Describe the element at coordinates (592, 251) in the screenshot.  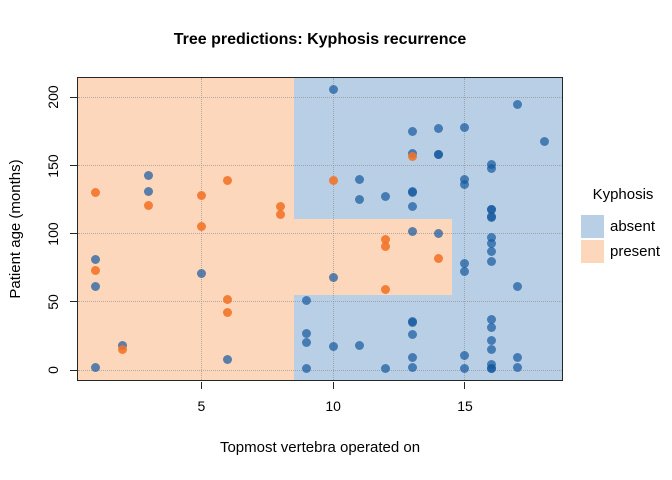
I see `legend-swatch-present` at that location.